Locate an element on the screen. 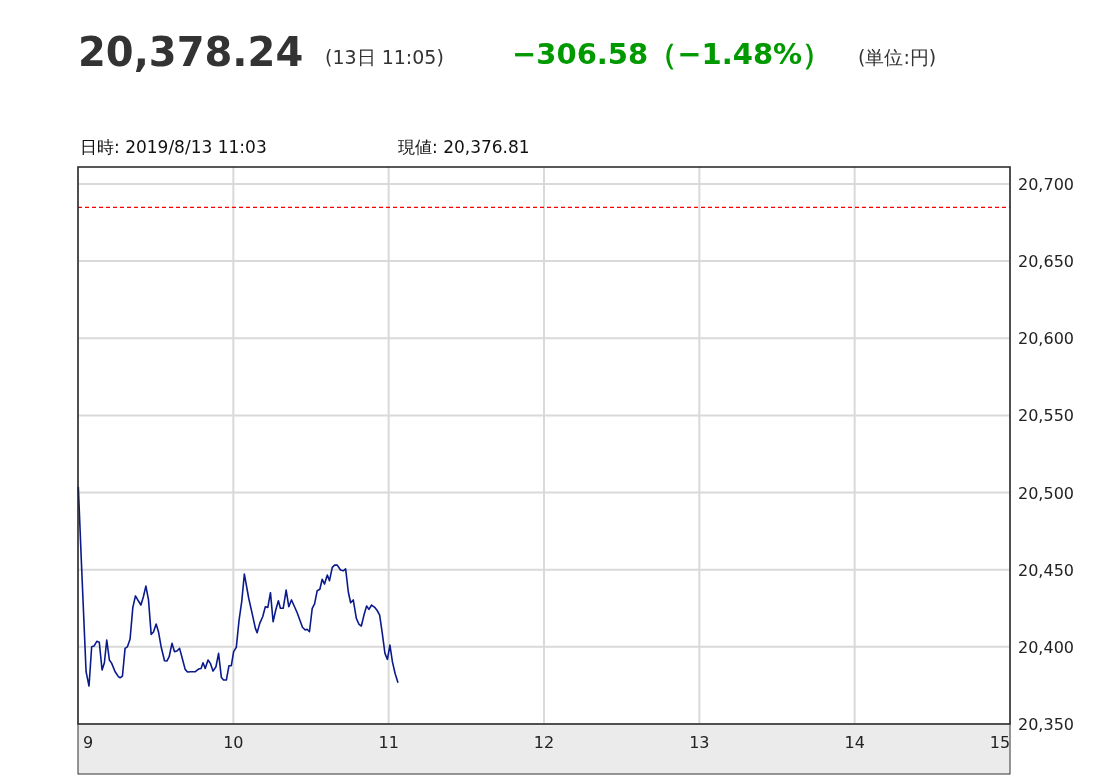 The image size is (1109, 783). chart-title: 20,378.24 is located at coordinates (191, 52).